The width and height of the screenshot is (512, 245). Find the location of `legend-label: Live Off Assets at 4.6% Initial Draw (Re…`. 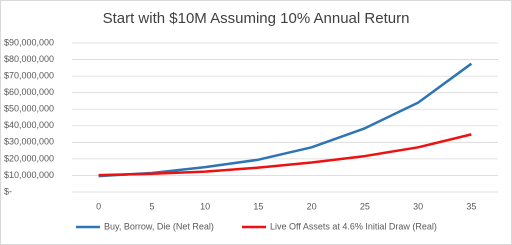

legend-label: Live Off Assets at 4.6% Initial Draw (Re… is located at coordinates (353, 226).